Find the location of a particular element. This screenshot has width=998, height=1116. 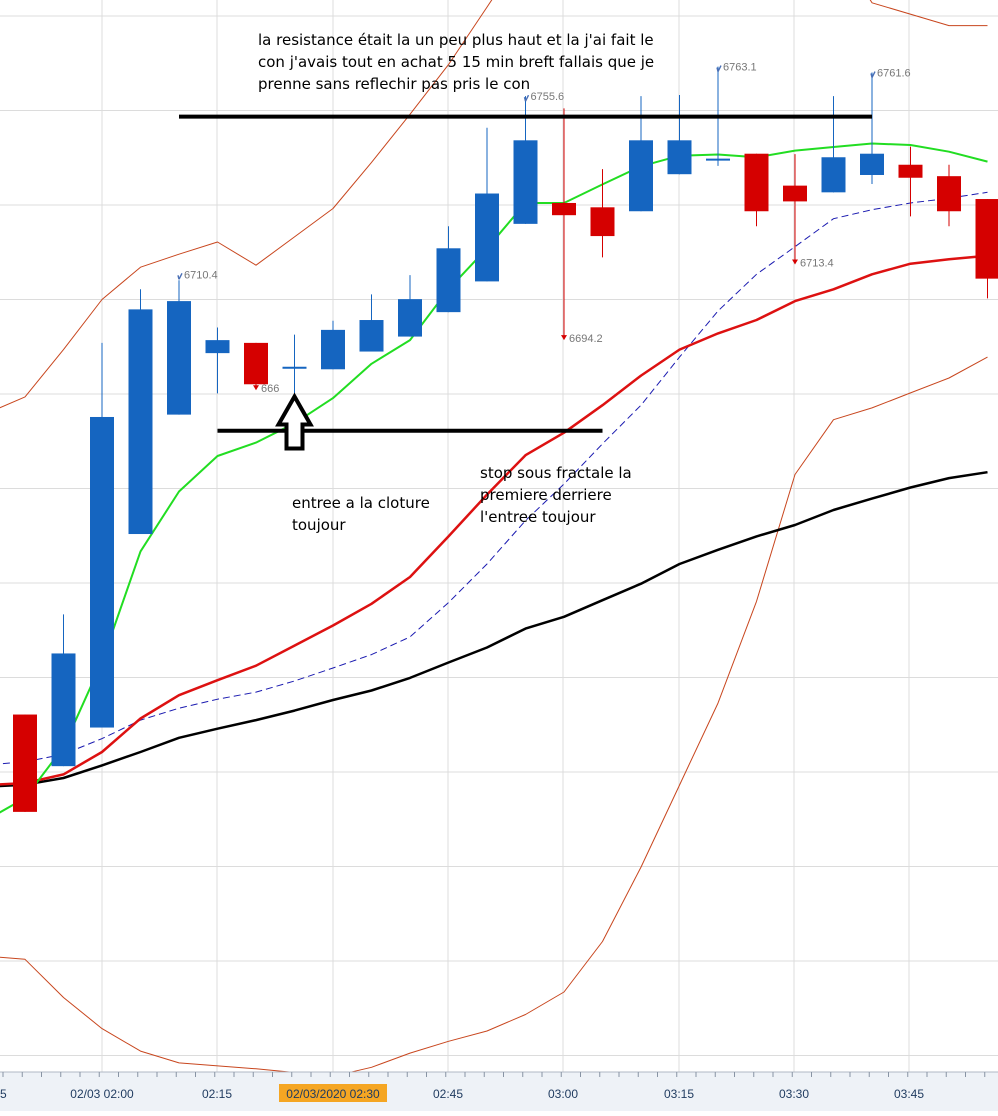

fractal-label: 6694.2 is located at coordinates (586, 339).